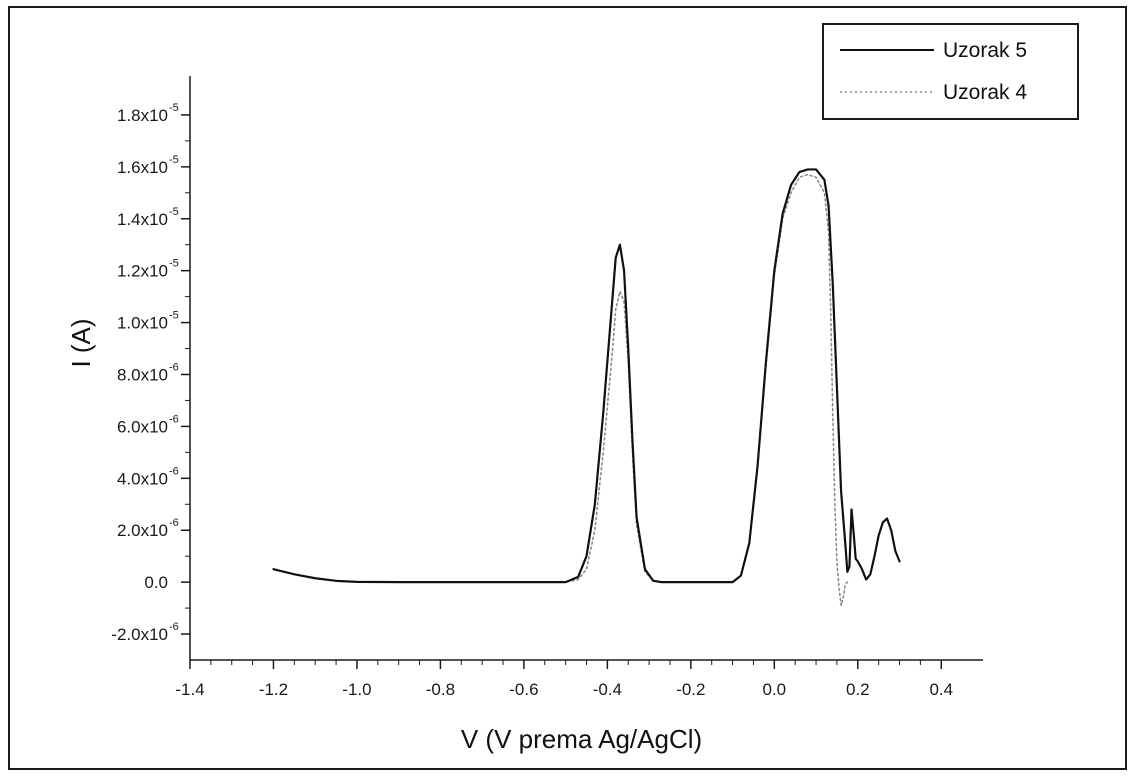 The width and height of the screenshot is (1138, 776). I want to click on y-tick-label: 0.0, so click(156, 582).